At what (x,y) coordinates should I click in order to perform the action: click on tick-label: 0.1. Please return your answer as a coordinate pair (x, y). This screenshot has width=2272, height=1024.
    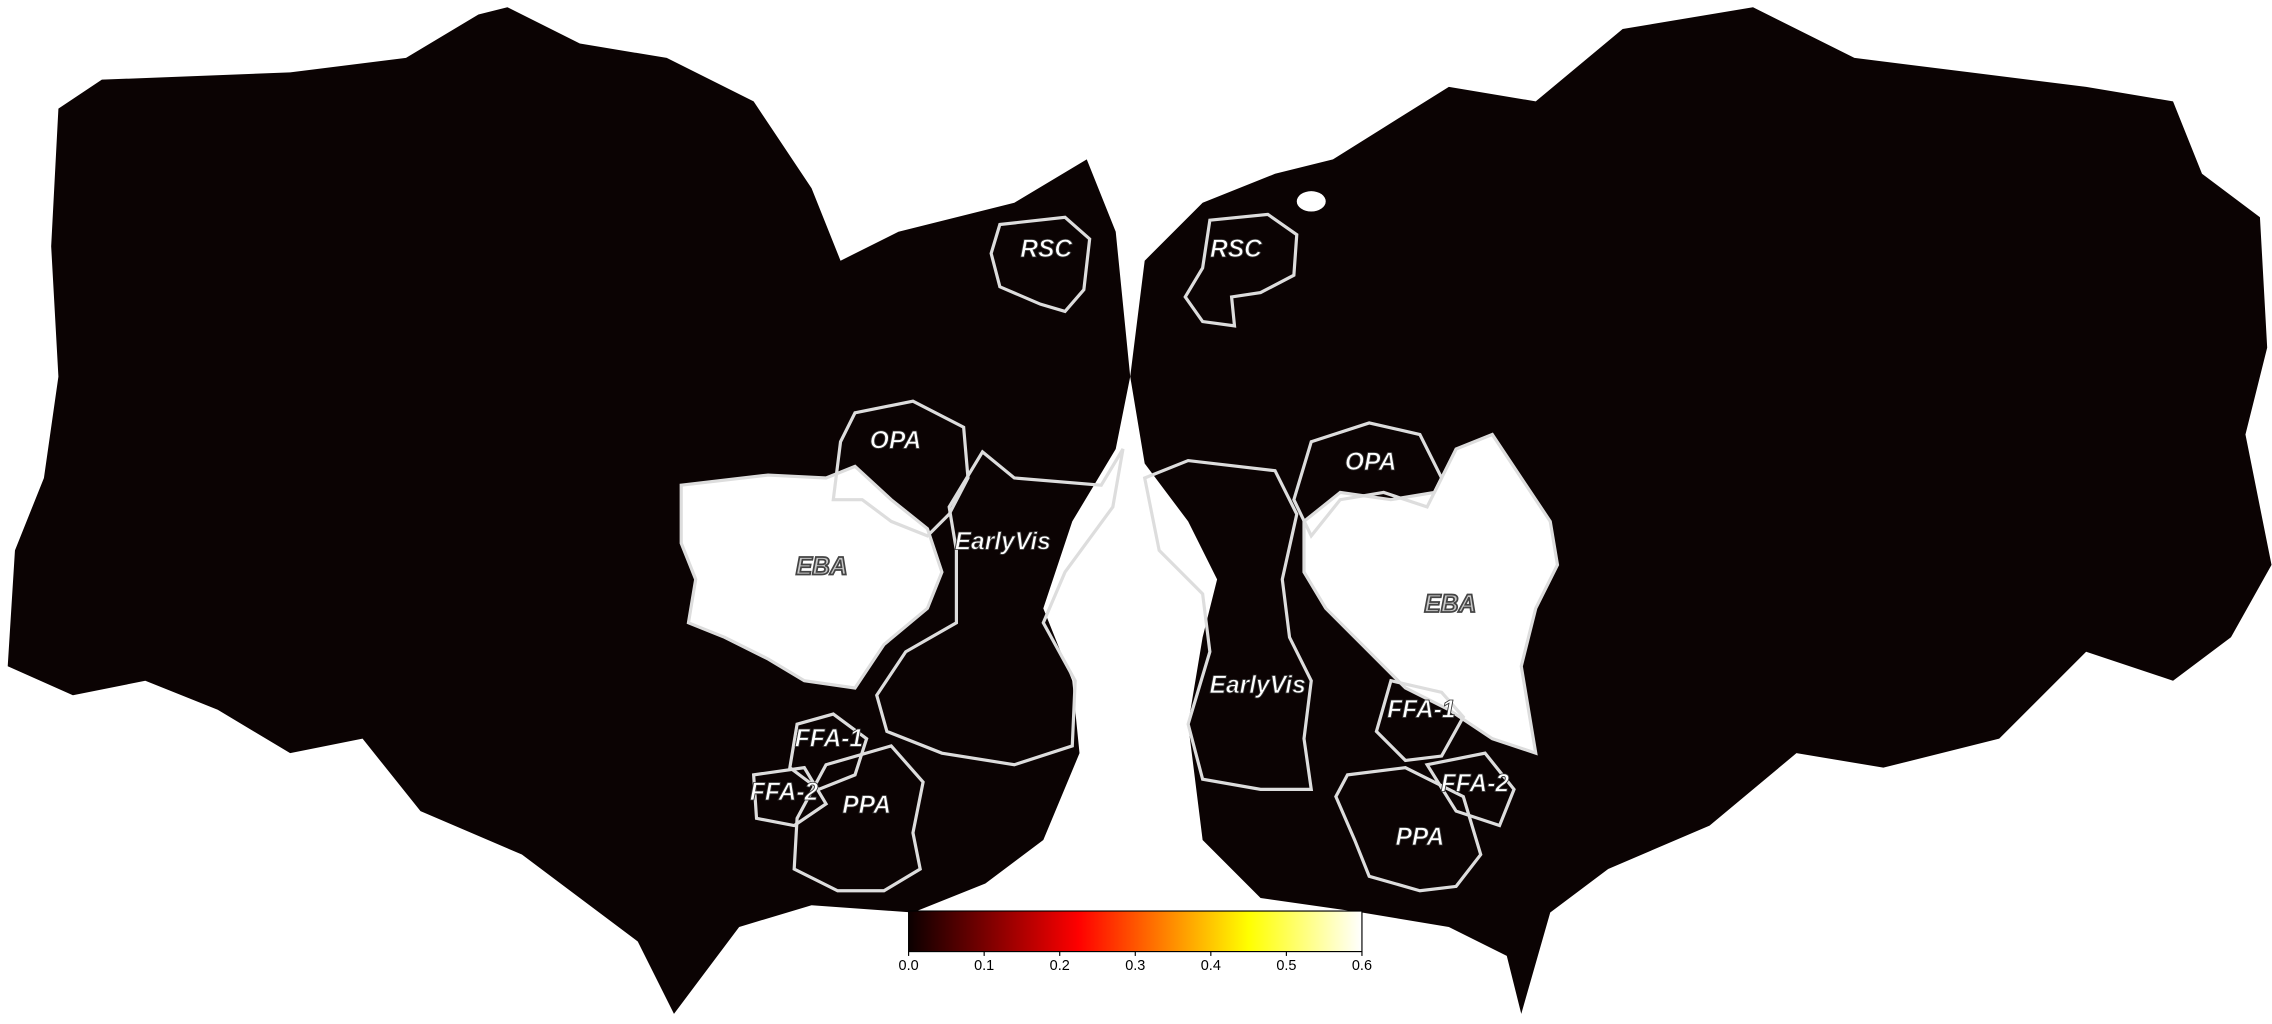
    Looking at the image, I should click on (984, 966).